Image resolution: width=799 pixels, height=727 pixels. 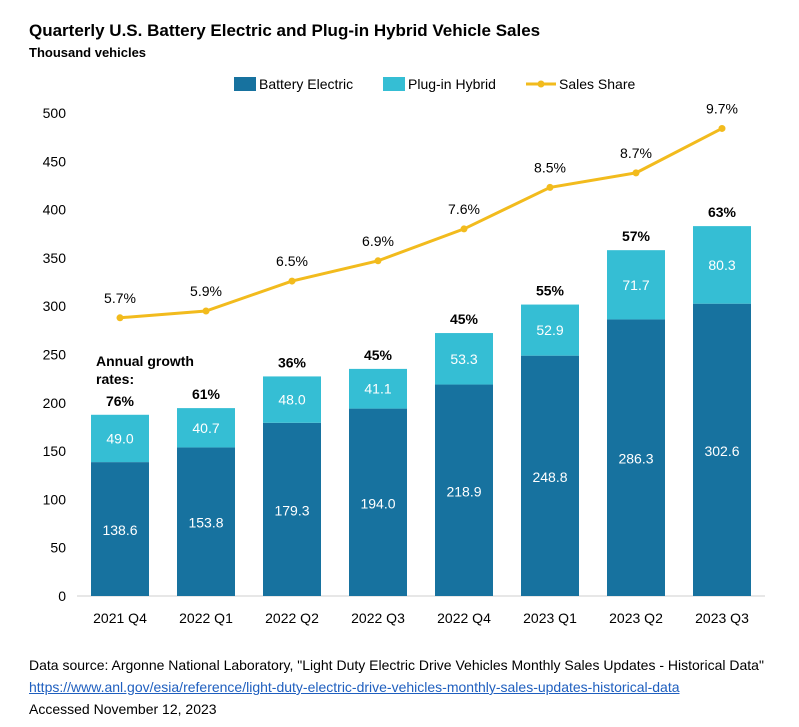 What do you see at coordinates (123, 709) in the screenshot?
I see `accessed-date: Accessed November 12, 2023` at bounding box center [123, 709].